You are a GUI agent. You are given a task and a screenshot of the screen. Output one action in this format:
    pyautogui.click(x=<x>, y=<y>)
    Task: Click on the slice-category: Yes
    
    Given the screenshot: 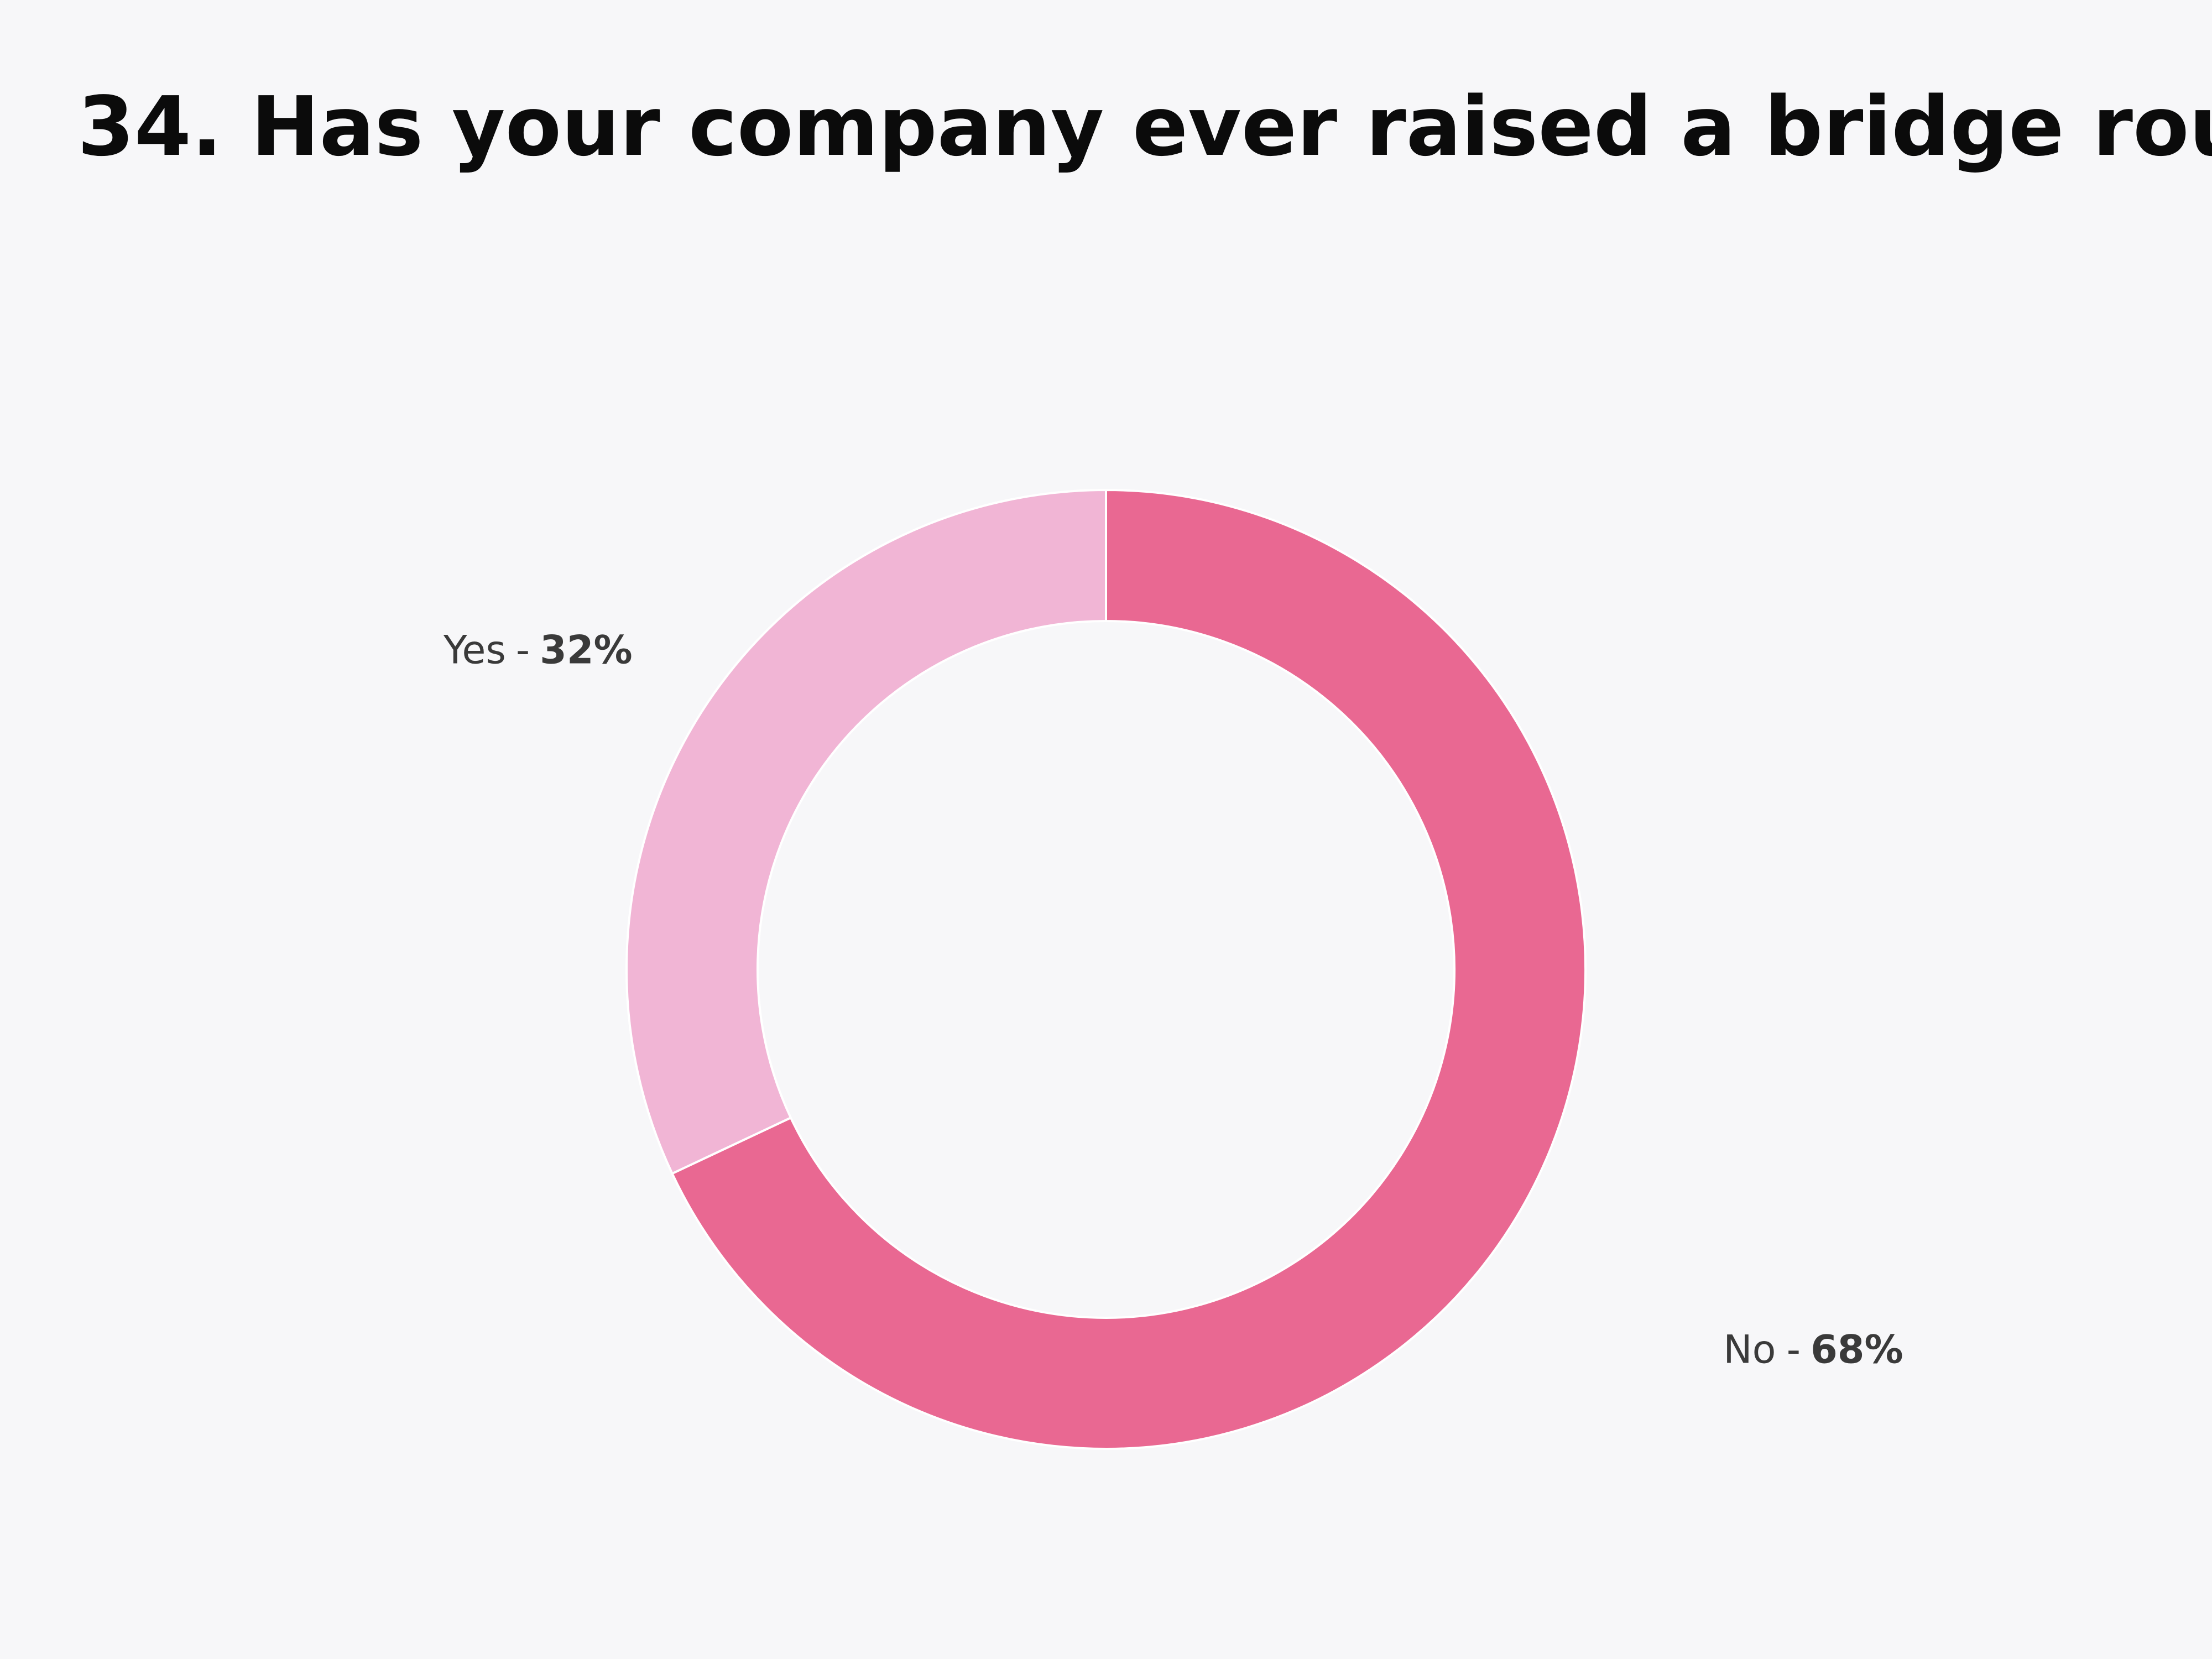 What is the action you would take?
    pyautogui.click(x=475, y=651)
    